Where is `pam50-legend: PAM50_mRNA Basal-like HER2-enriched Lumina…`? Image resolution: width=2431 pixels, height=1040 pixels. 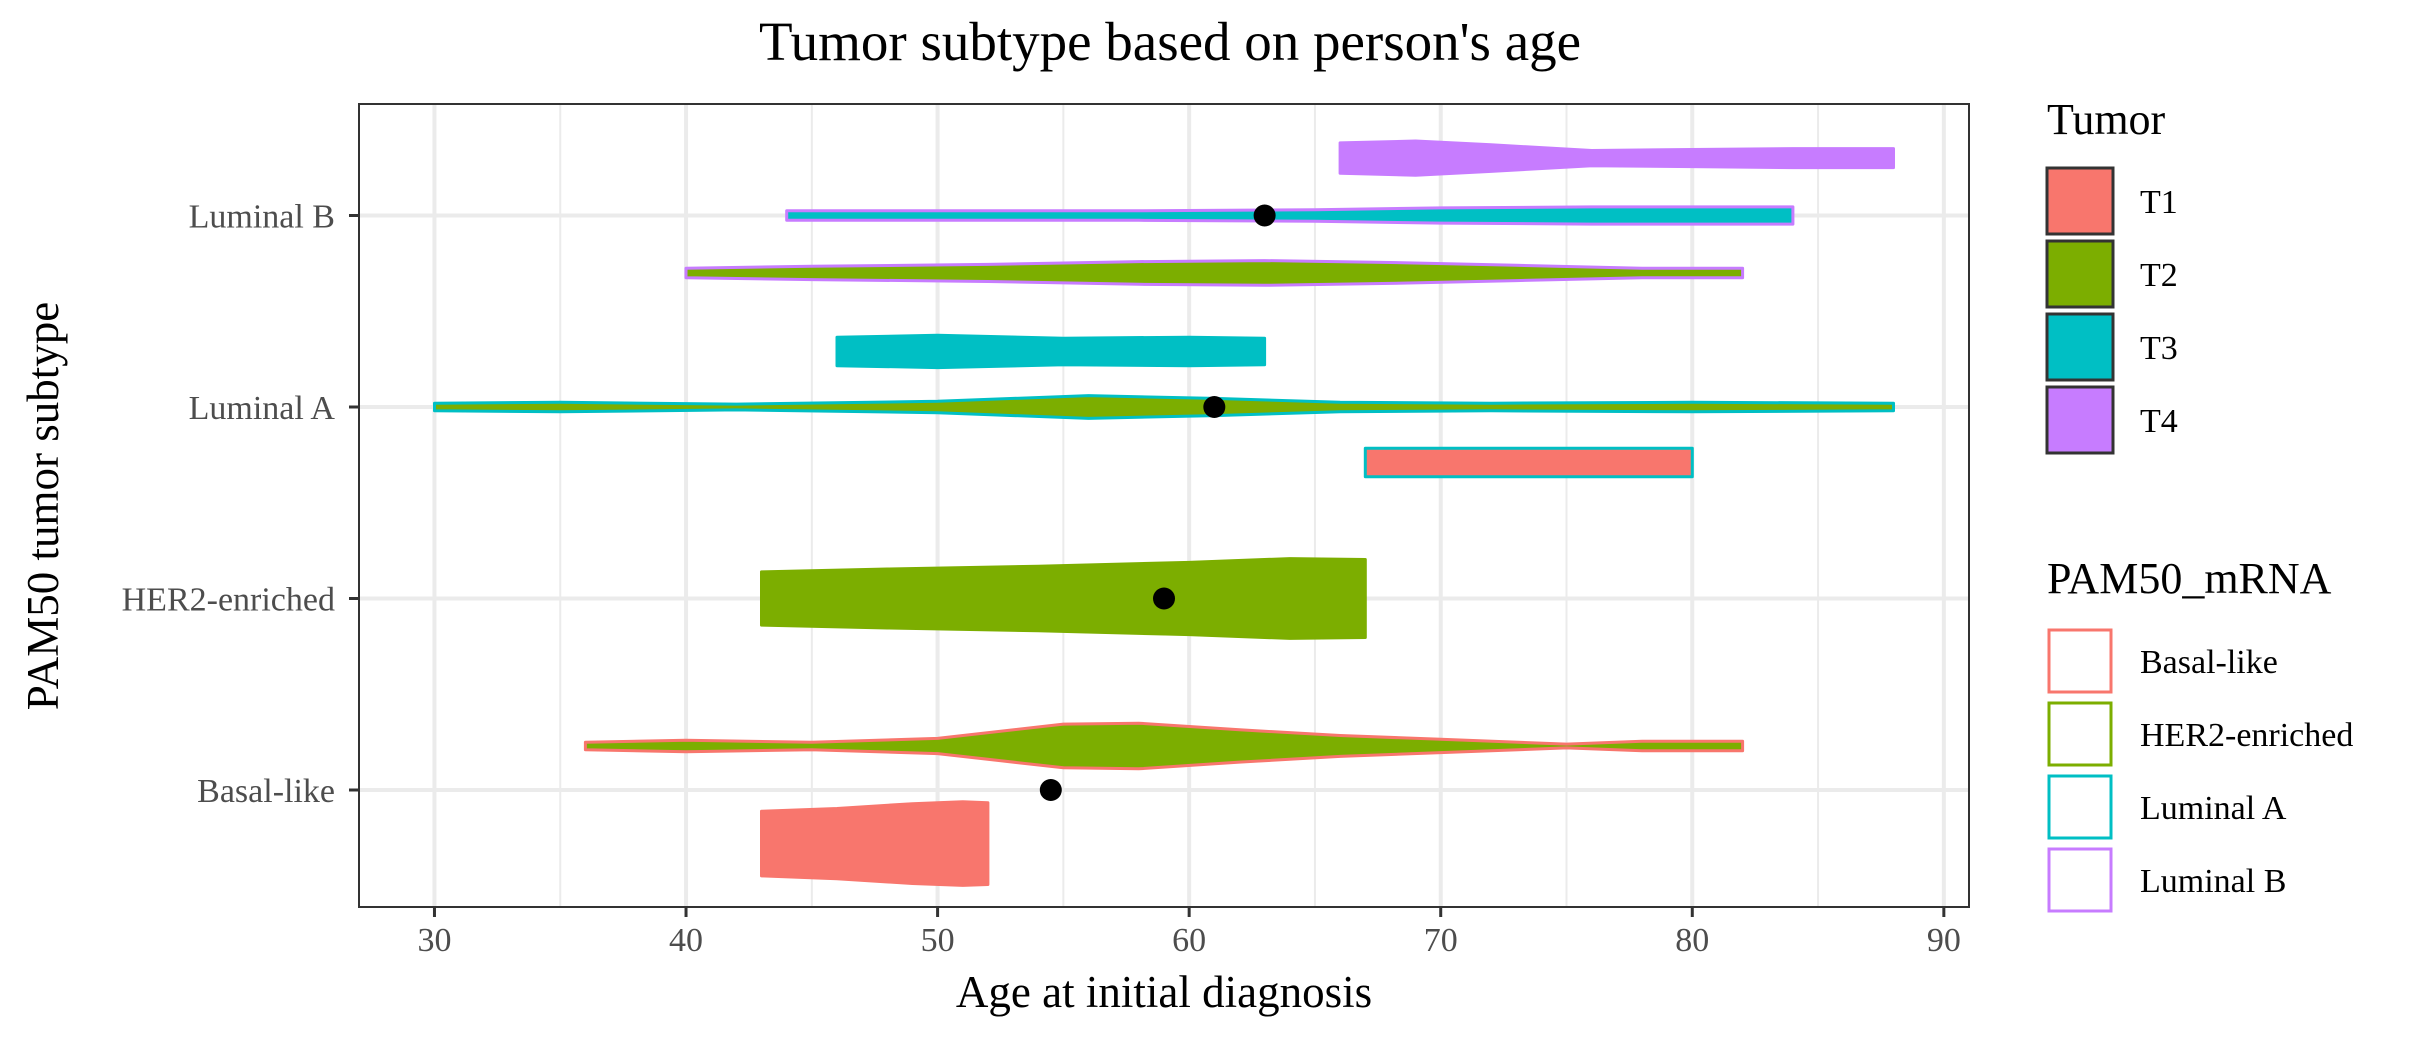
pam50-legend: PAM50_mRNA Basal-like HER2-enriched Lumina… is located at coordinates (2200, 733).